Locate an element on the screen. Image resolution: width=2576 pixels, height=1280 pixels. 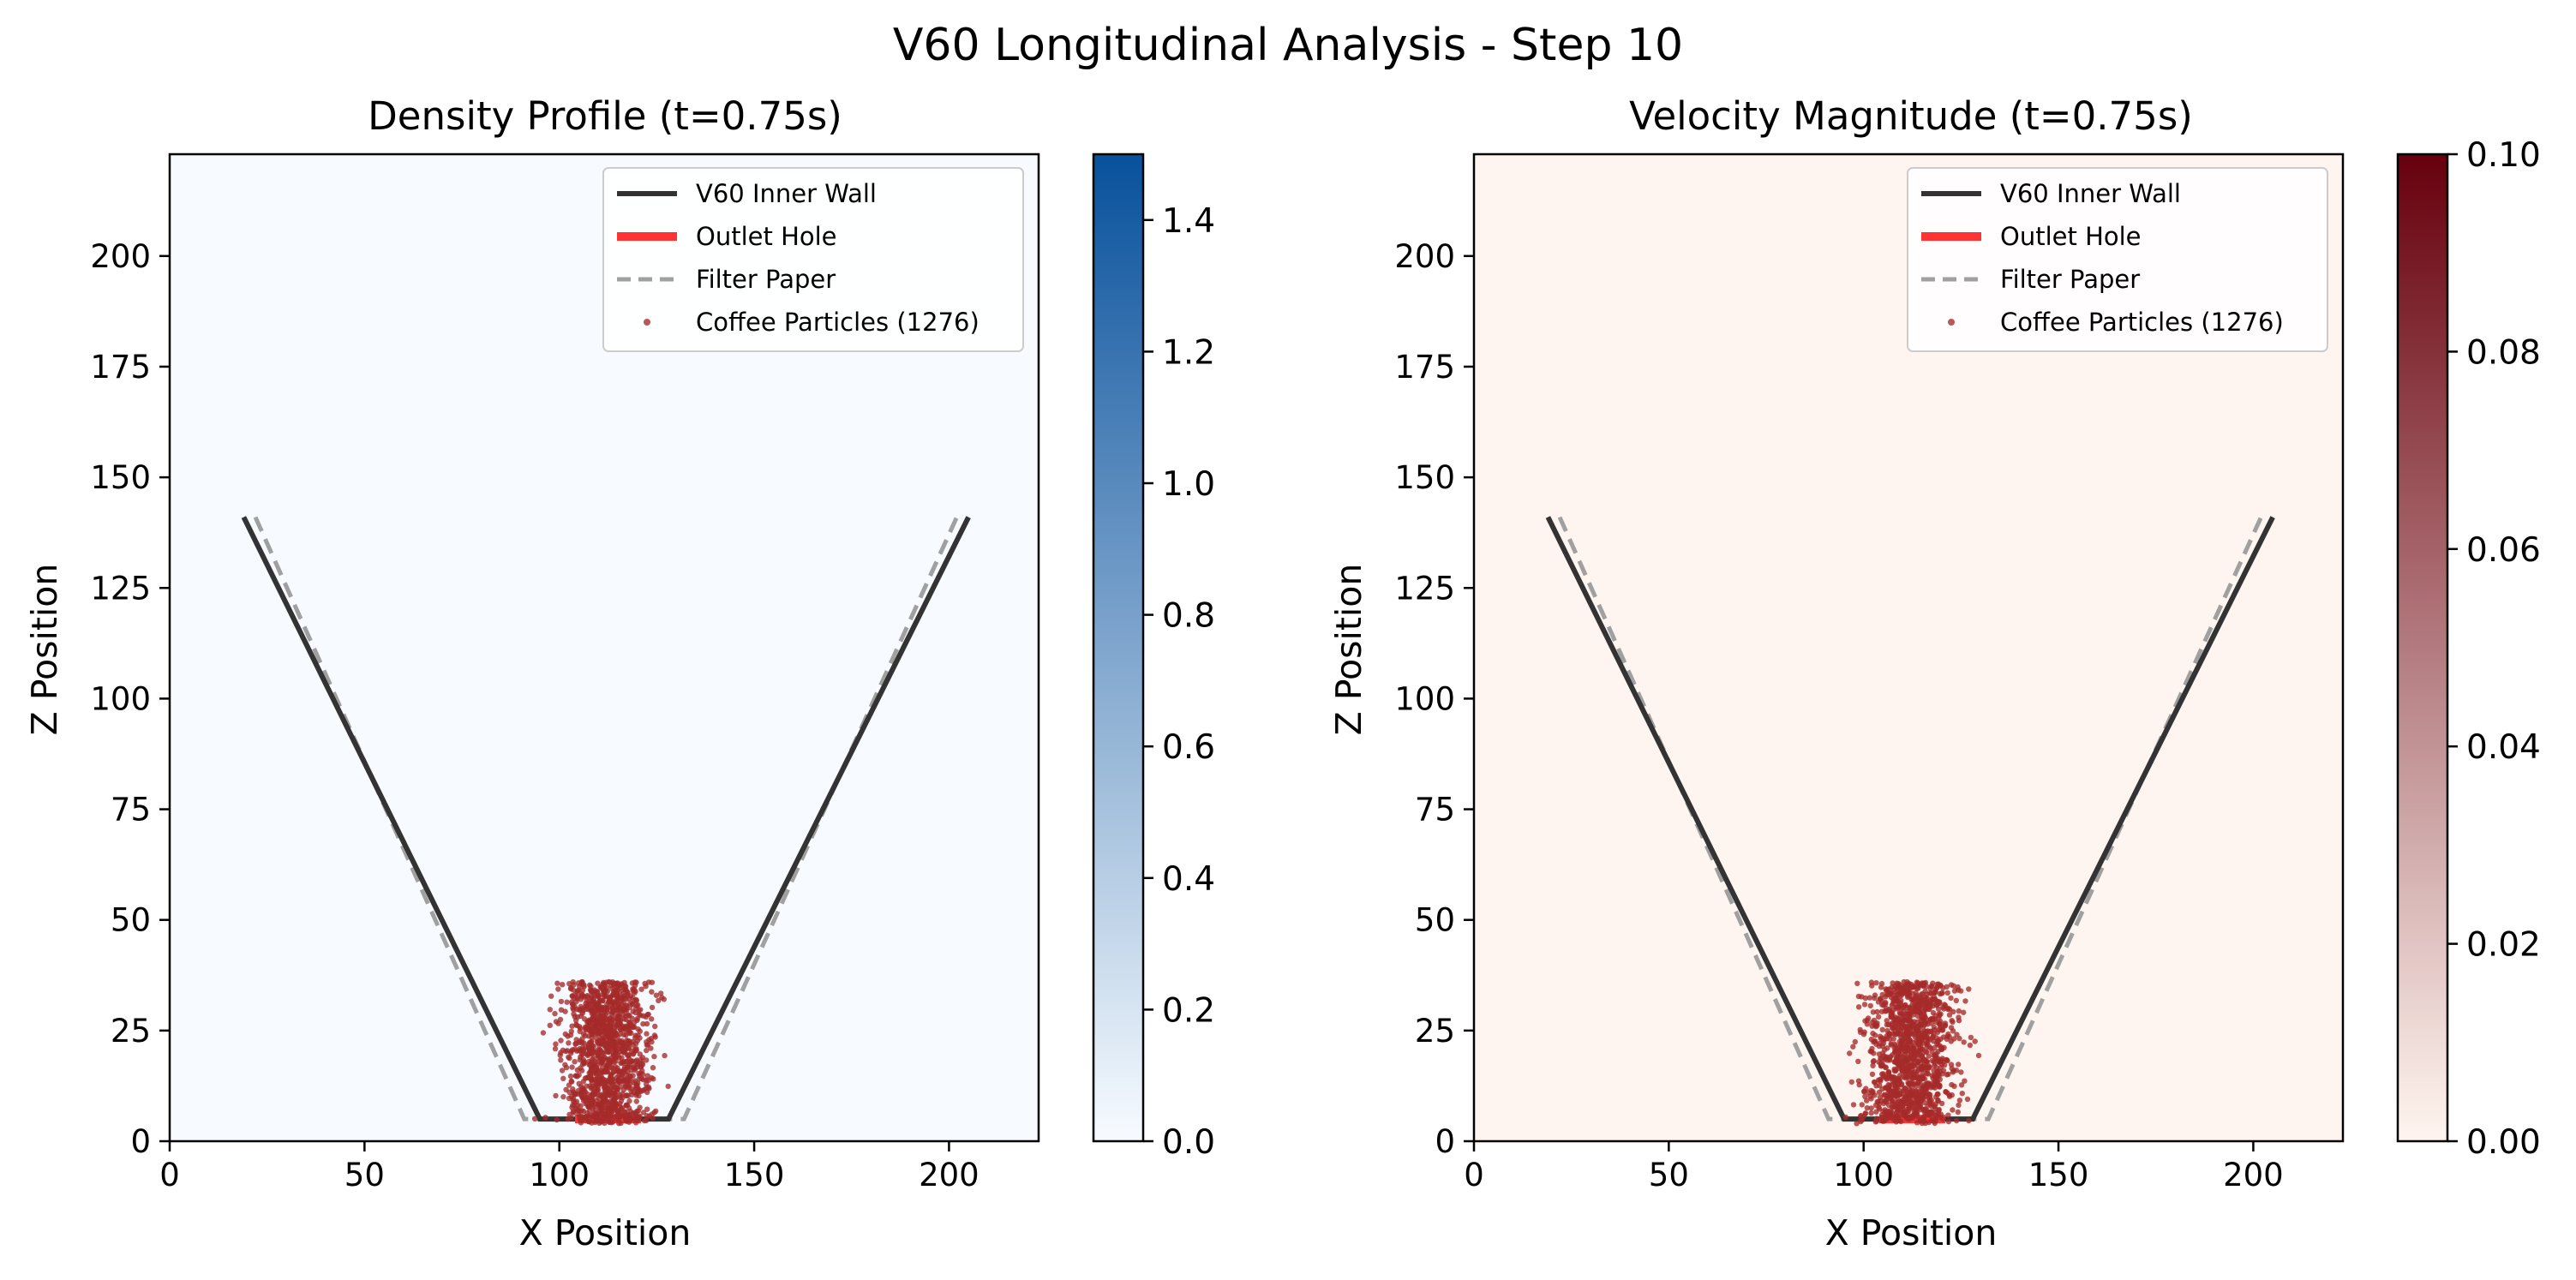
density-y-tick-label: 25 is located at coordinates (131, 1031).